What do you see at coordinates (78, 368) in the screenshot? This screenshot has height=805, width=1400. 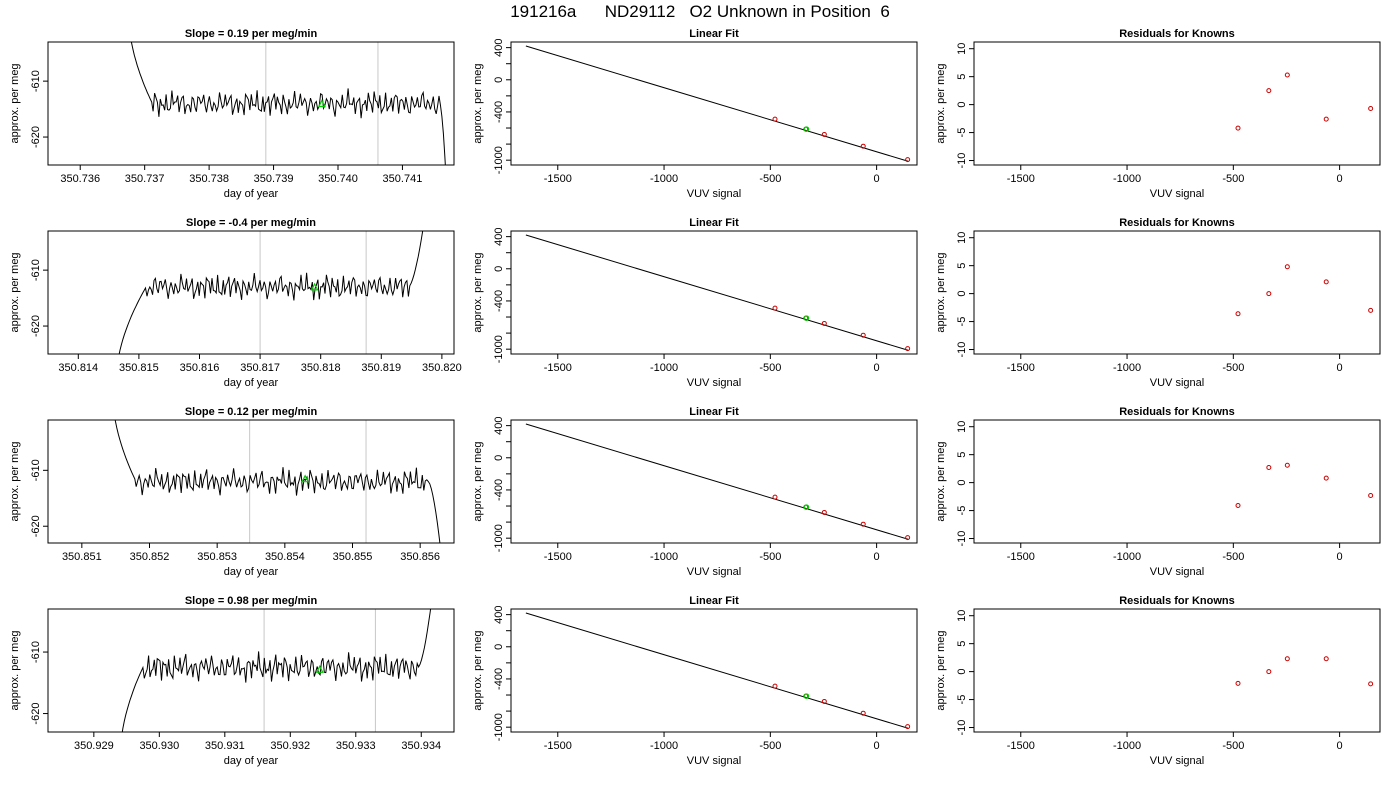 I see `x-tick-label: 350.814` at bounding box center [78, 368].